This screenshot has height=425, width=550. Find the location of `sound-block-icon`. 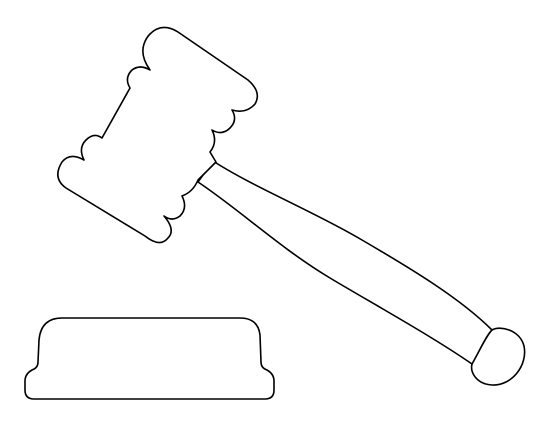

sound-block-icon is located at coordinates (149, 358).